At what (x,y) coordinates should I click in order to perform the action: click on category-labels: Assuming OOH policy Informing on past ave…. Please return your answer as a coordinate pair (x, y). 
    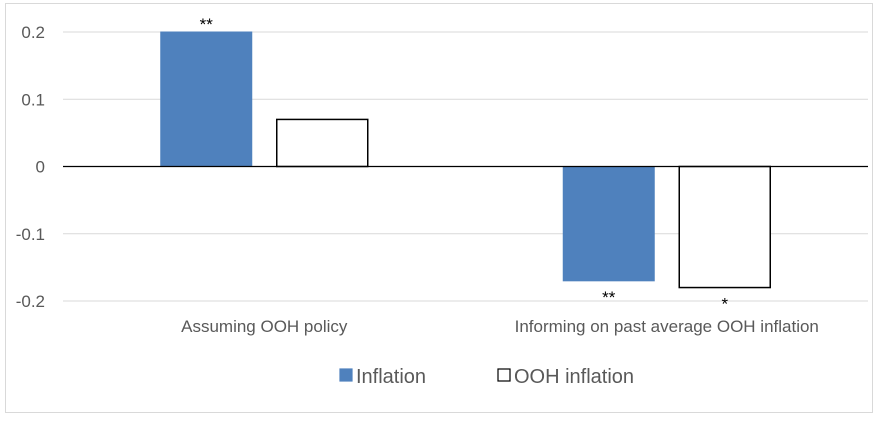
    Looking at the image, I should click on (500, 326).